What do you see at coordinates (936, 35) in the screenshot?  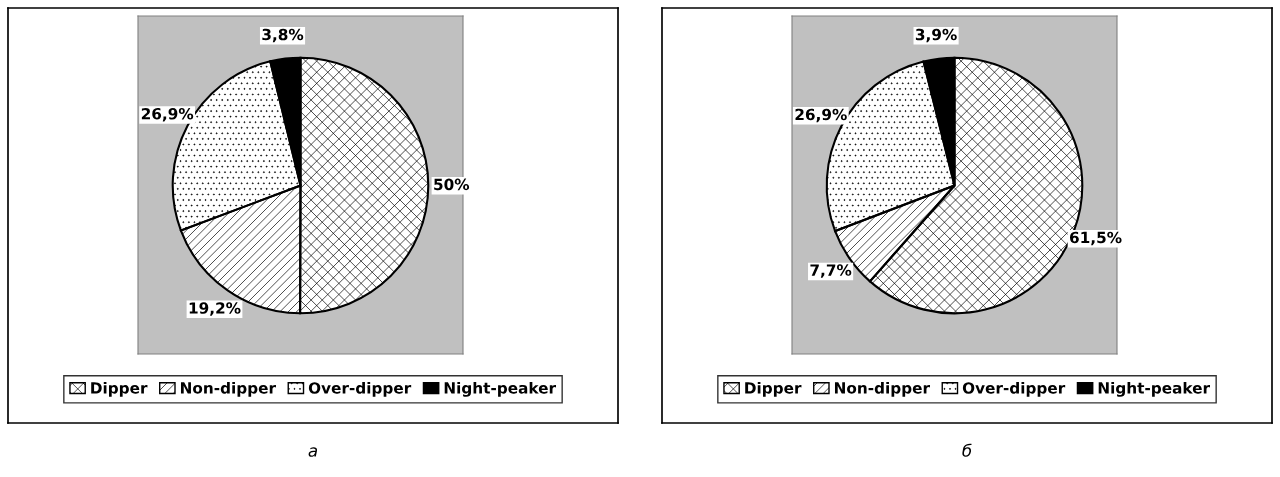 I see `data-label: 3,9%` at bounding box center [936, 35].